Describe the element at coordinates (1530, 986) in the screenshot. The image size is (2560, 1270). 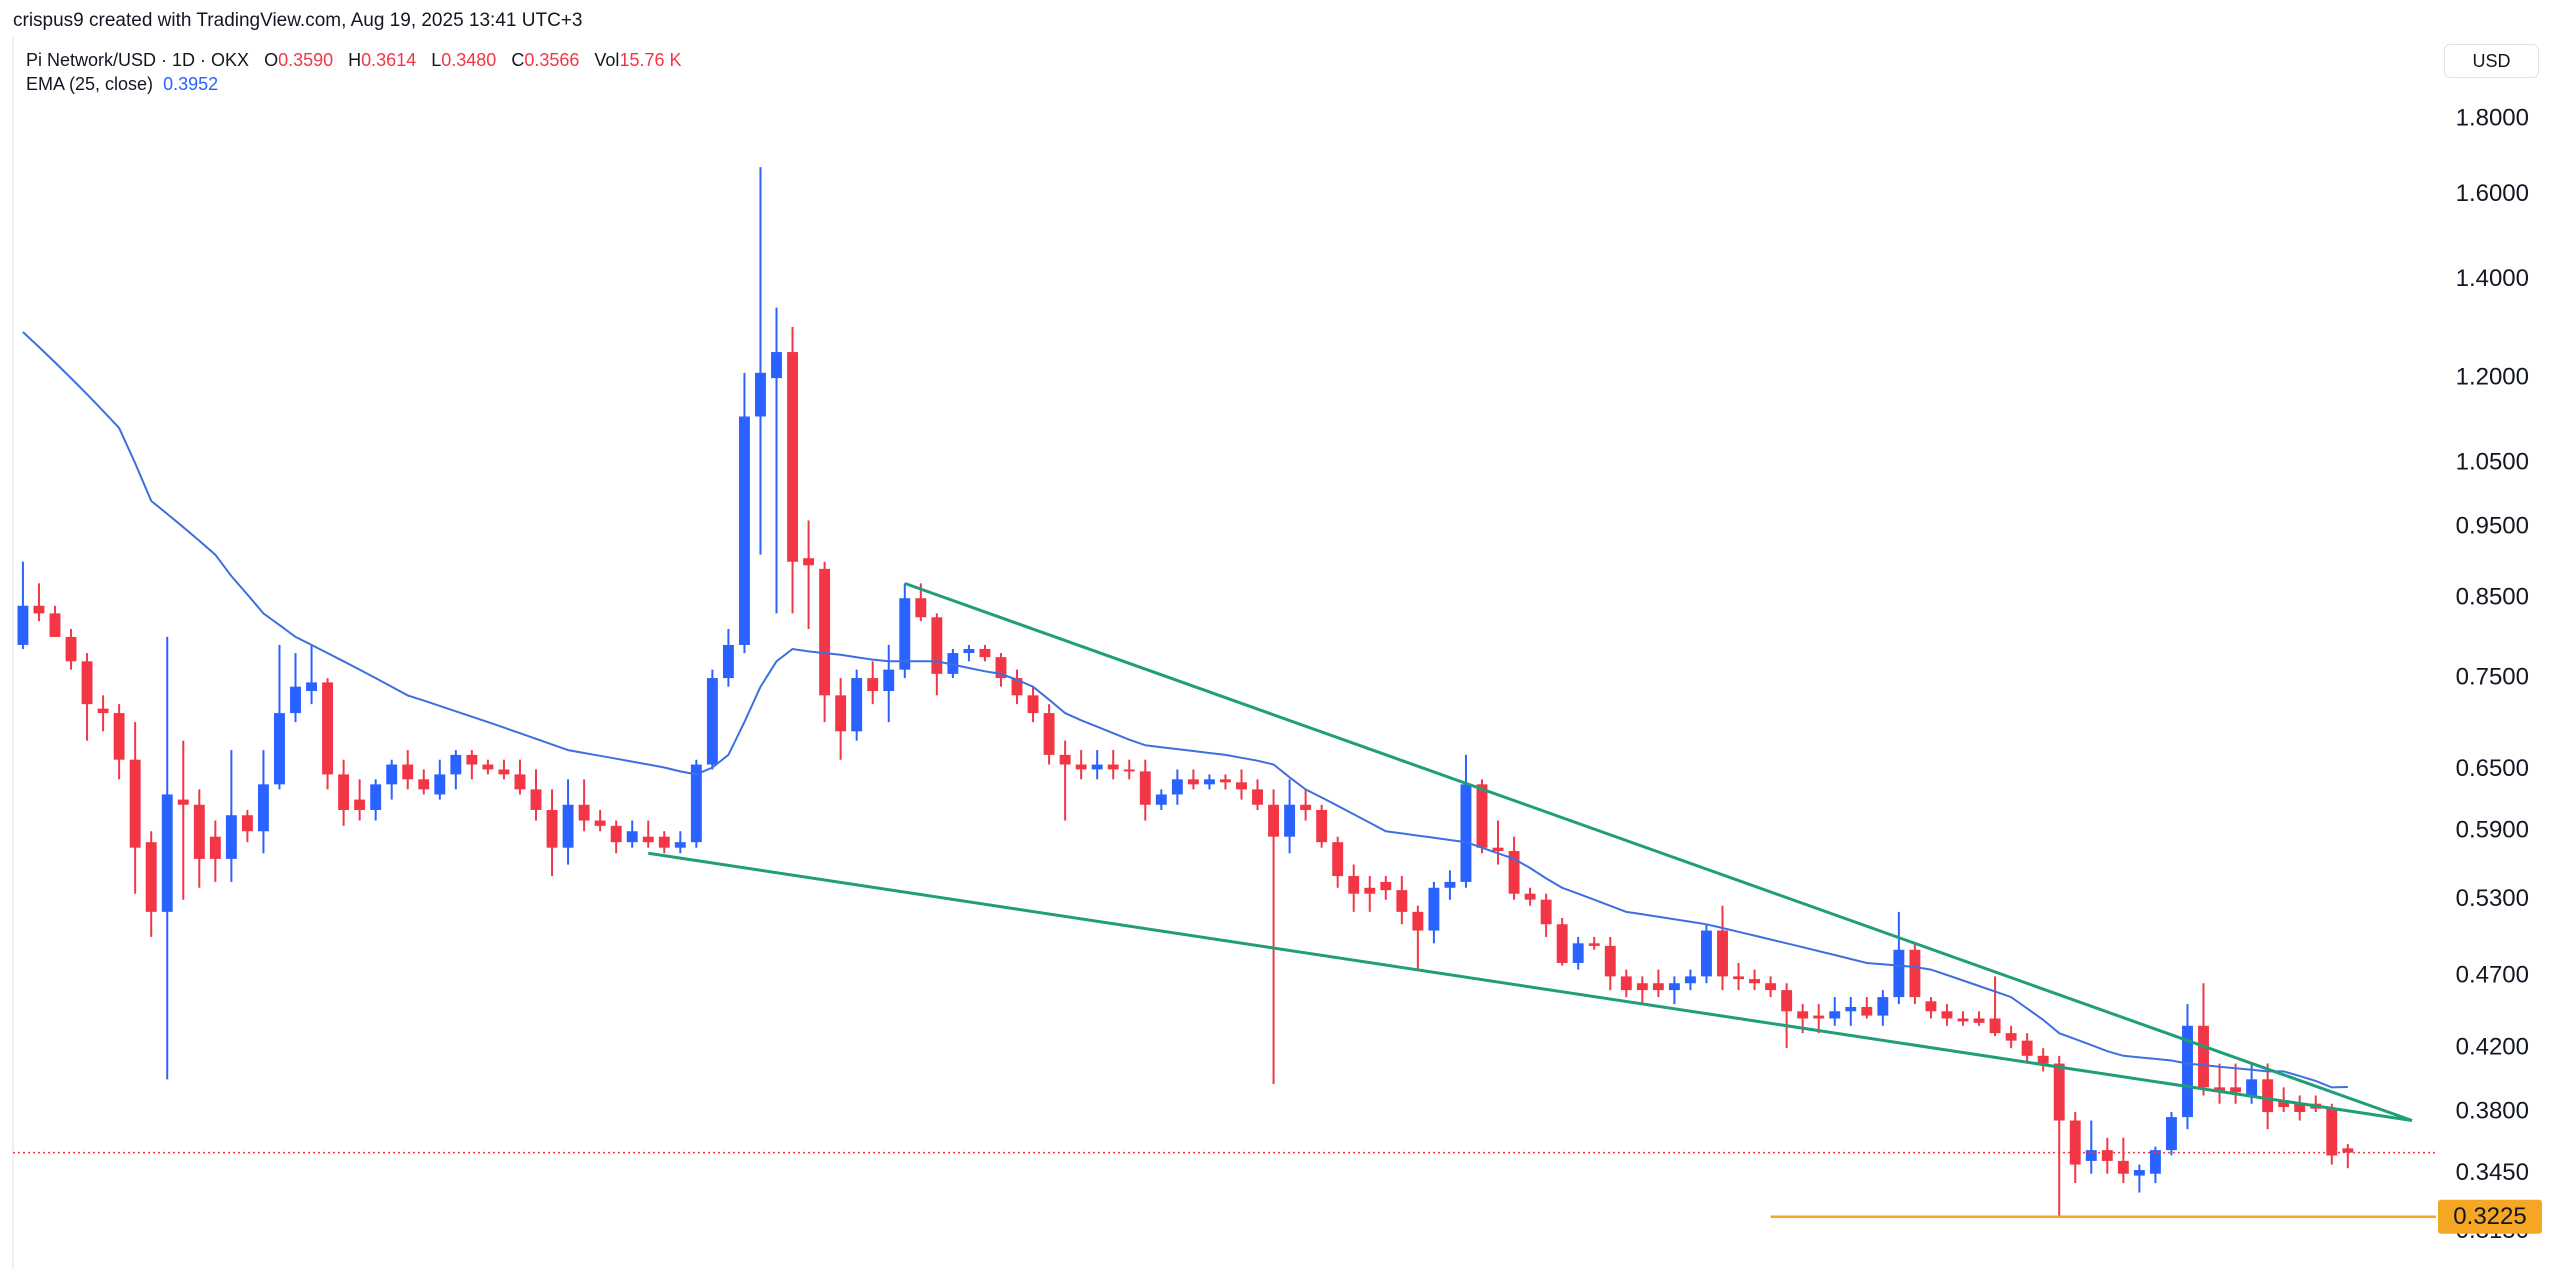
I see `trendline` at that location.